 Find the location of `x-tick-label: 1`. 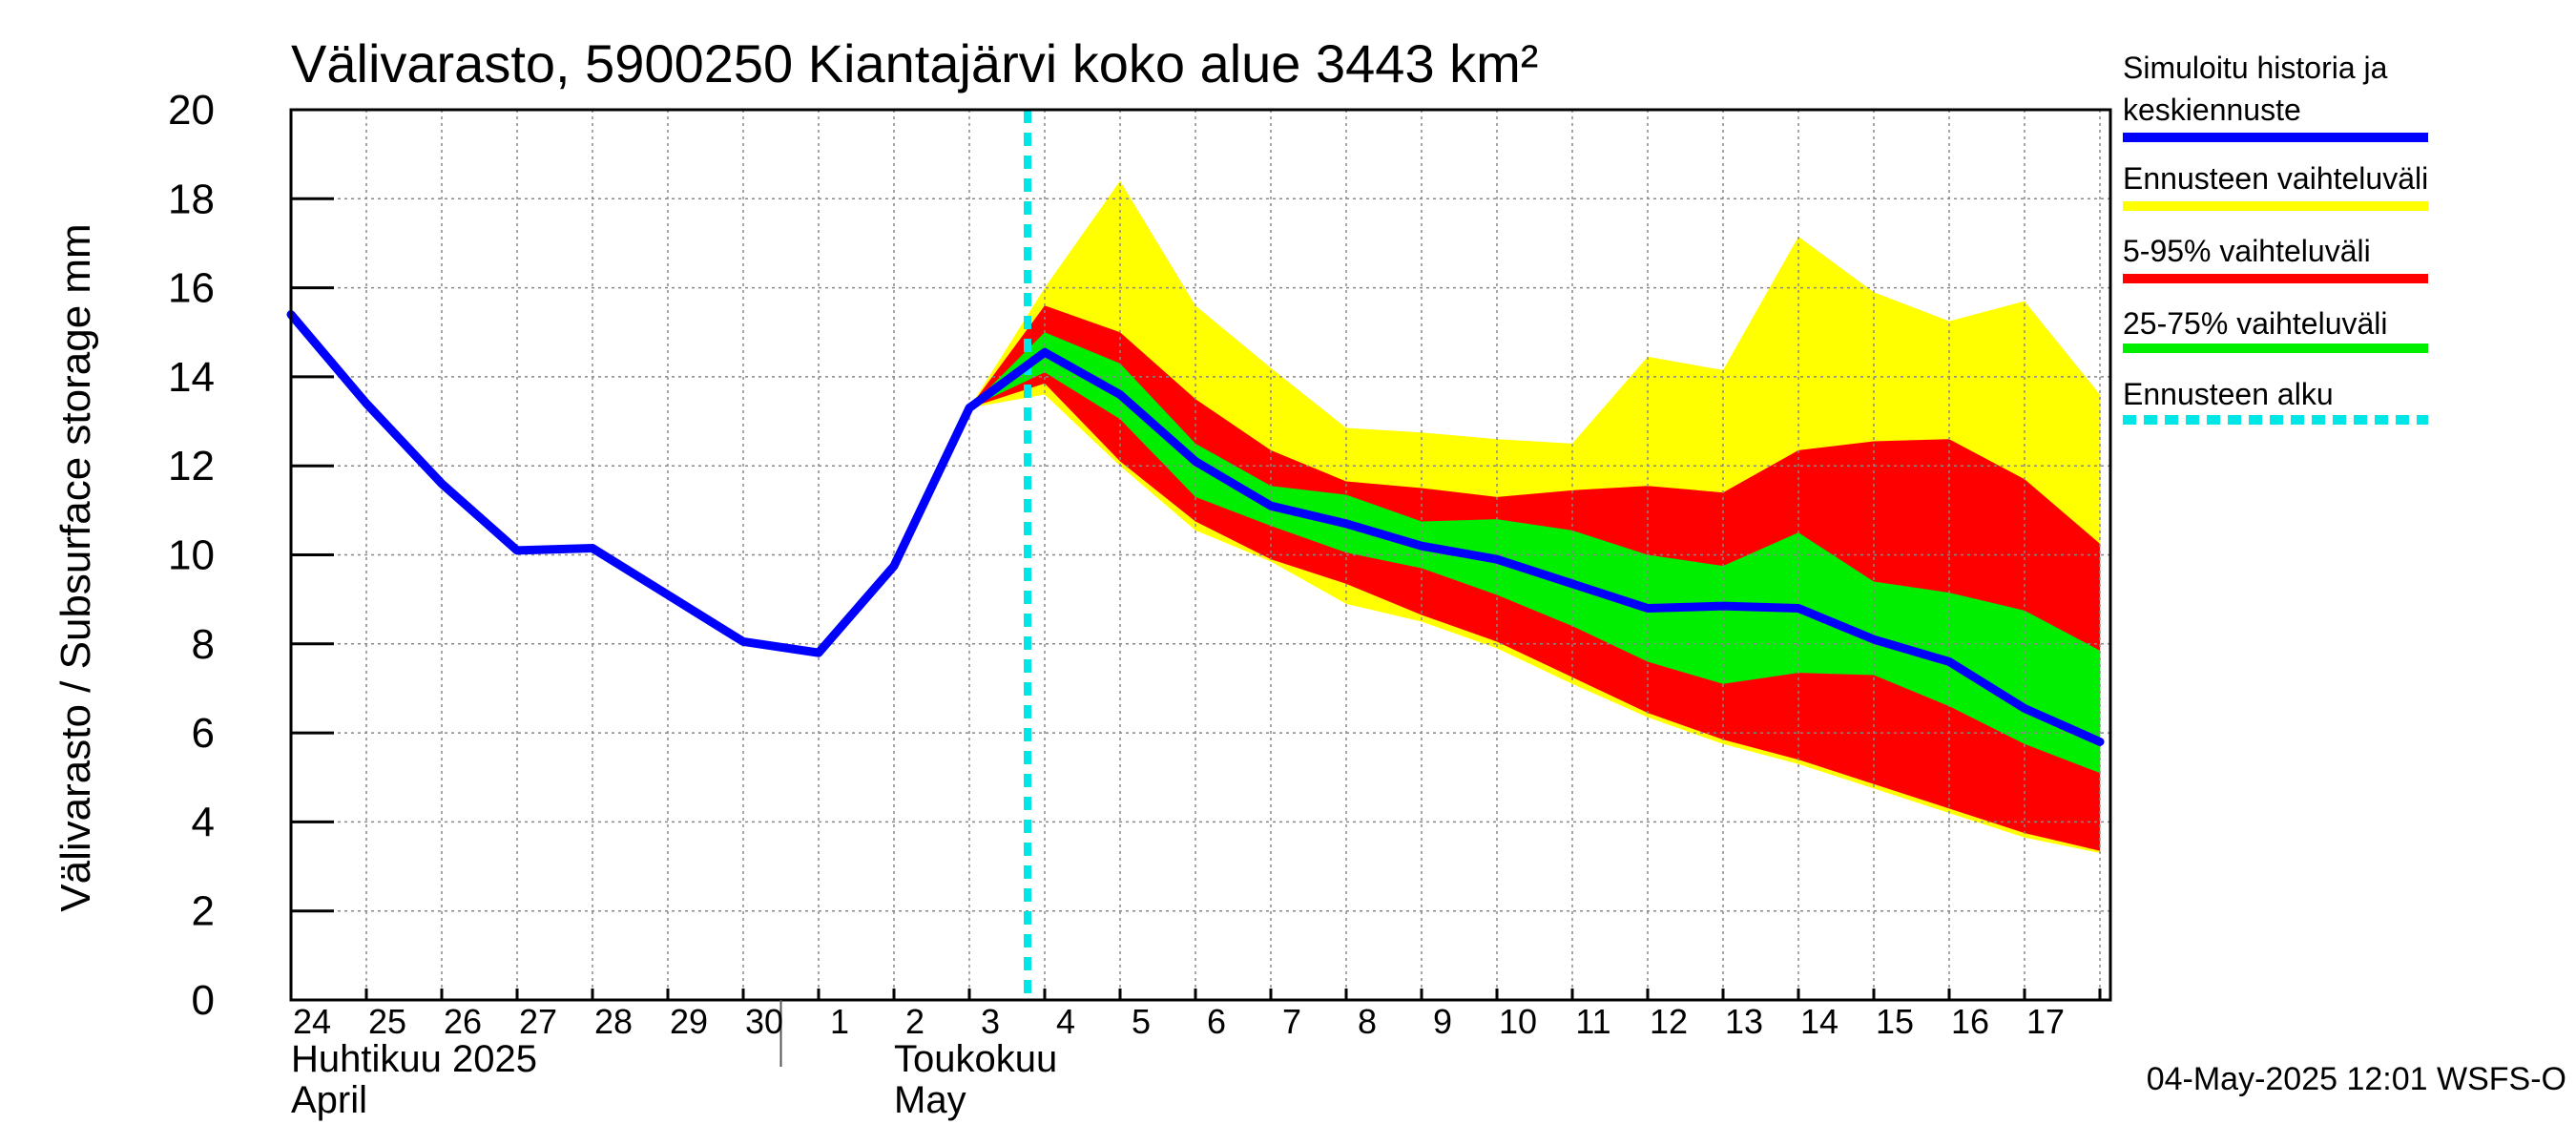

x-tick-label: 1 is located at coordinates (839, 1022).